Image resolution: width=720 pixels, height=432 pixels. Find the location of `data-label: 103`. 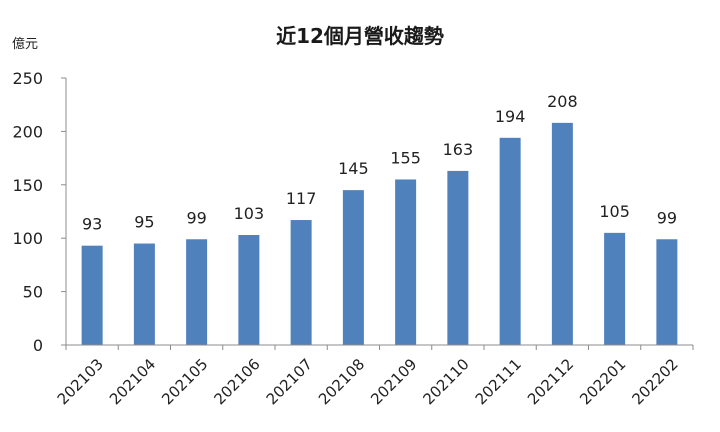

data-label: 103 is located at coordinates (249, 213).